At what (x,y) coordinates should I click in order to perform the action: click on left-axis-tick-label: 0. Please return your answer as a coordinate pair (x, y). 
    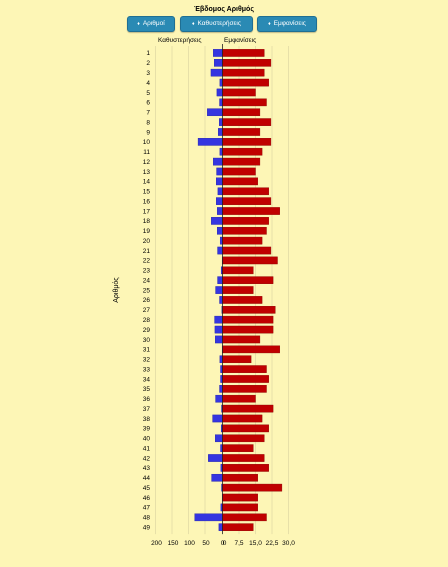
    Looking at the image, I should click on (223, 543).